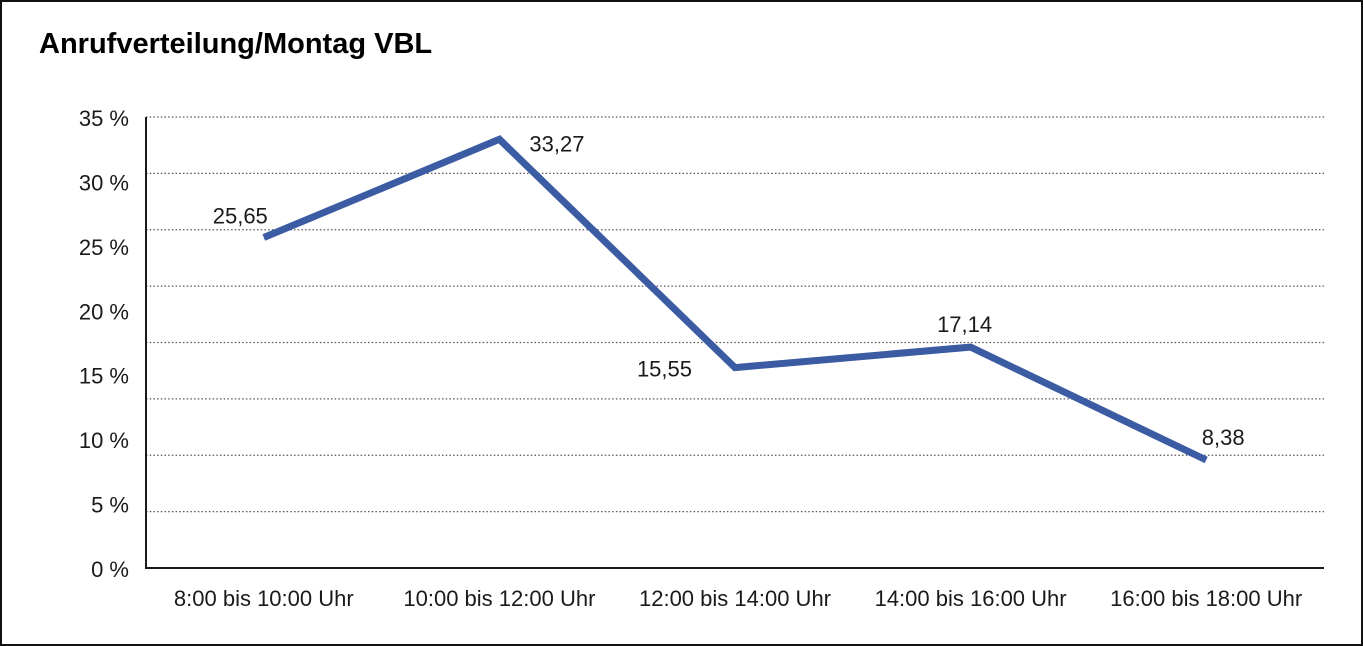 The width and height of the screenshot is (1363, 646). What do you see at coordinates (104, 376) in the screenshot?
I see `y-tick-label: 15 %` at bounding box center [104, 376].